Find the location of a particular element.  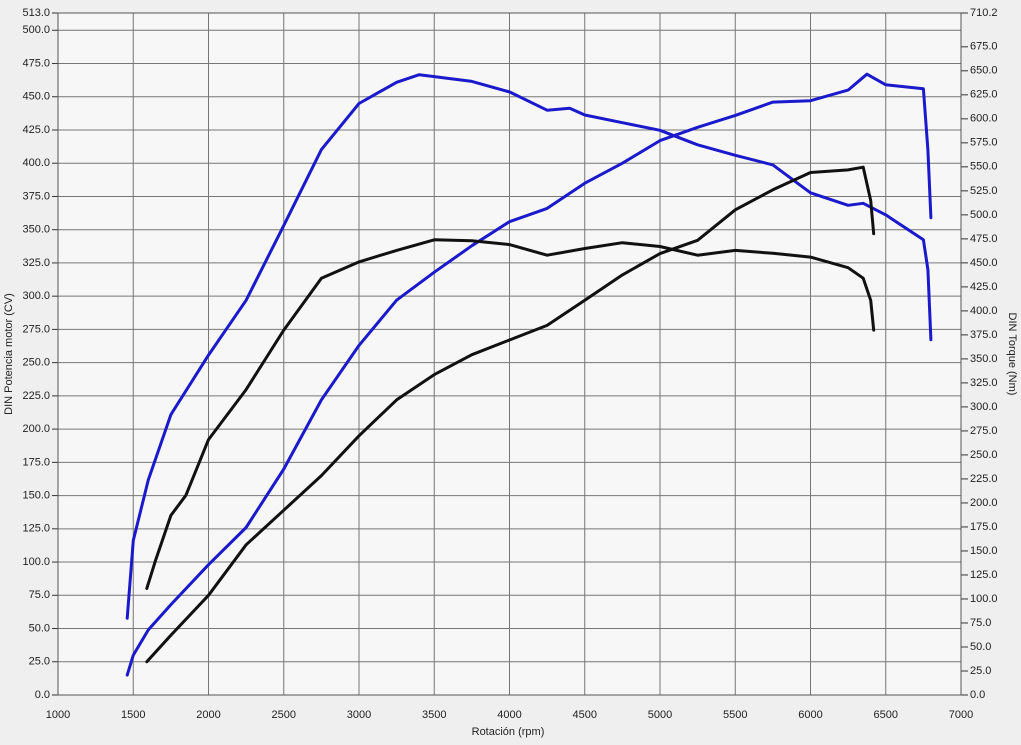

y-tick-label: 100.0 is located at coordinates (36, 562).